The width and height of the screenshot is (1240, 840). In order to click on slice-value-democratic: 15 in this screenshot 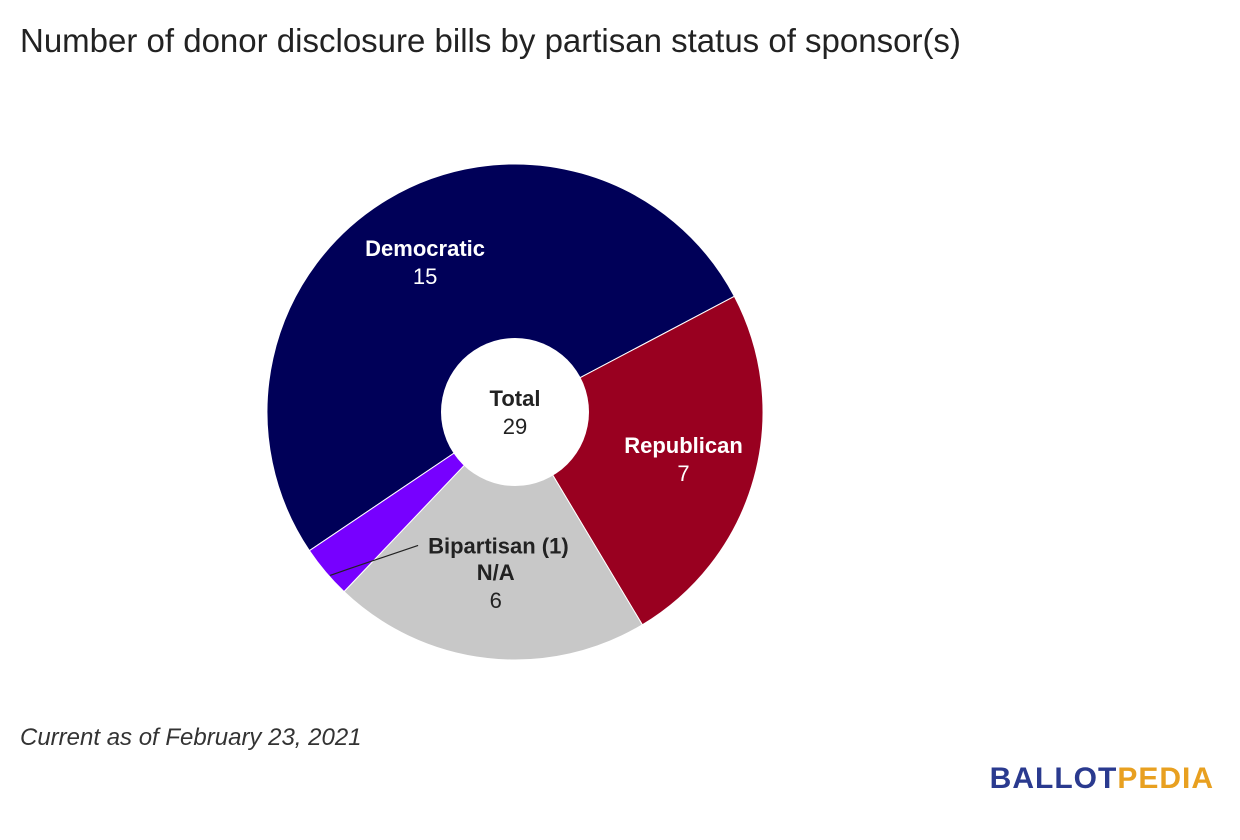, I will do `click(425, 276)`.